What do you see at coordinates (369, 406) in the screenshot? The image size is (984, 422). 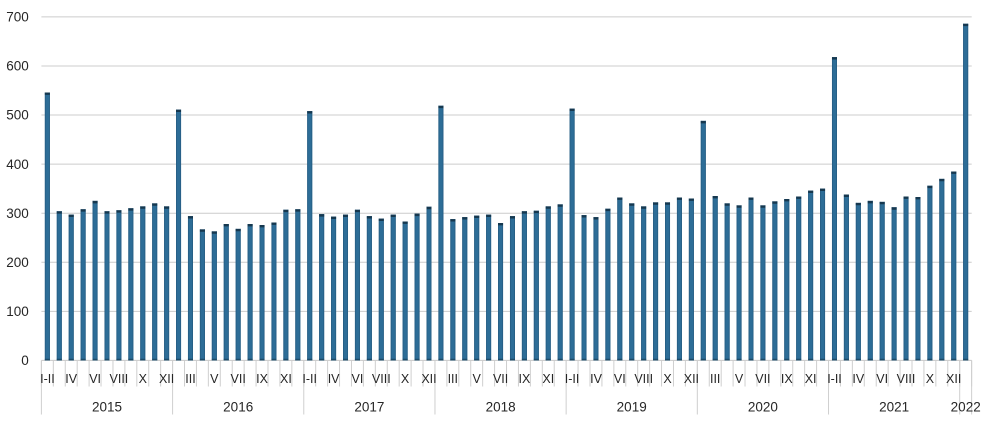 I see `svg-text: 2017` at bounding box center [369, 406].